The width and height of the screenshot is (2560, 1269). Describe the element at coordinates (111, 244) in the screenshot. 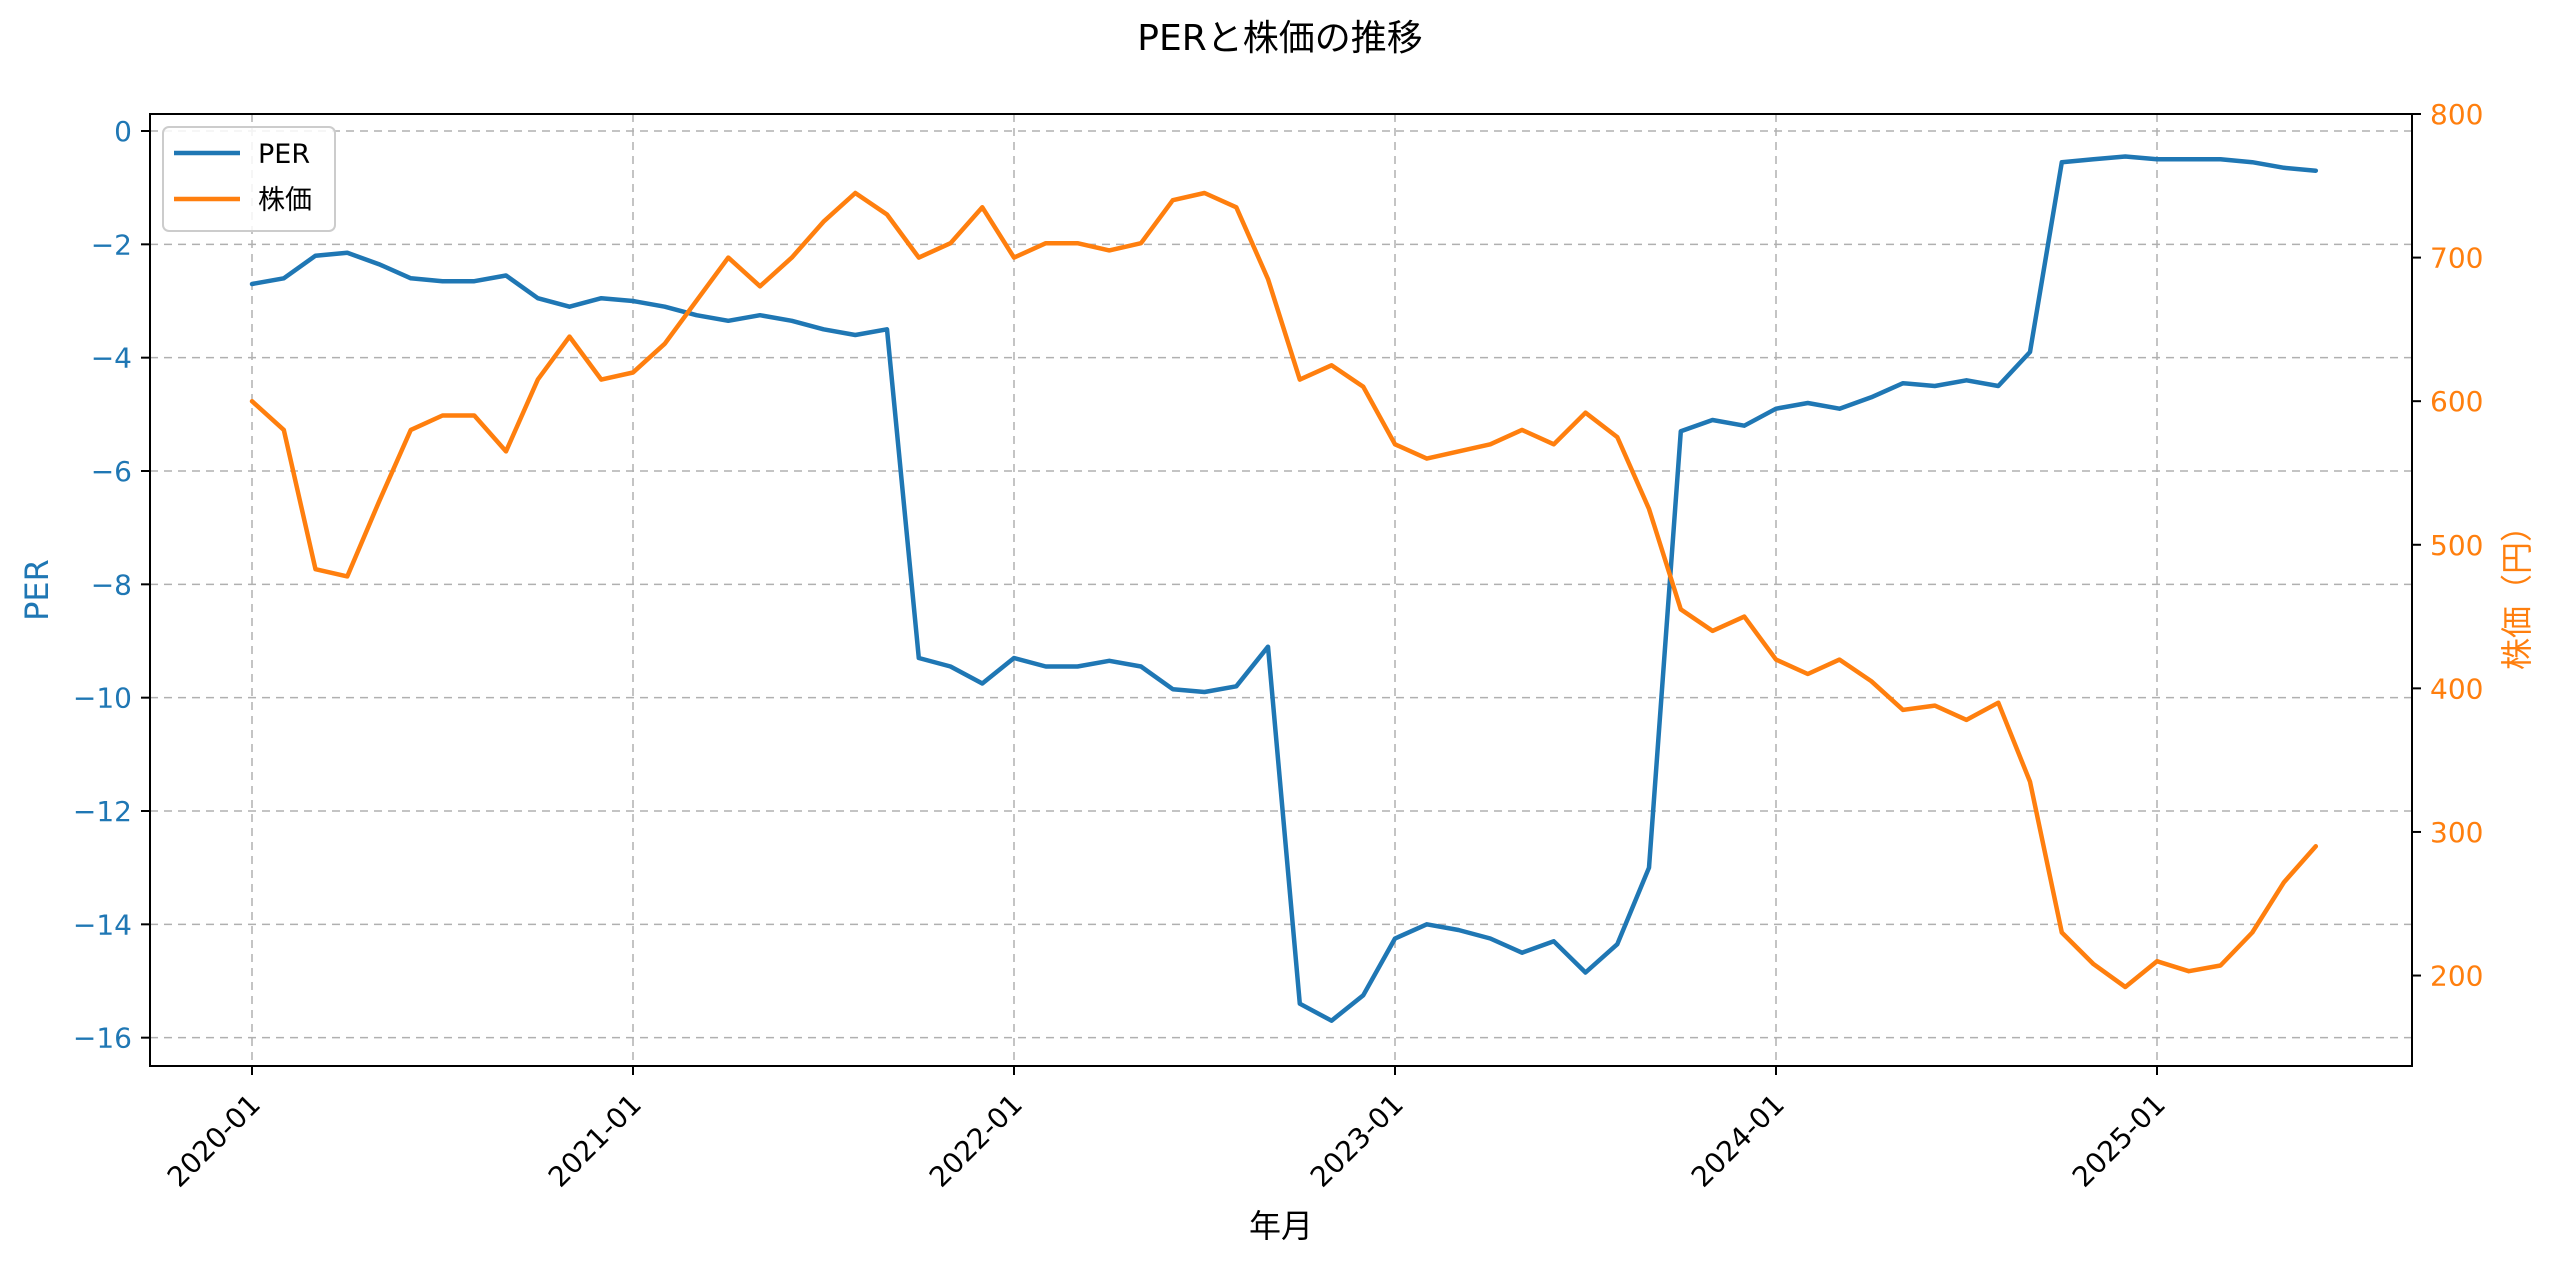

I see `left-tick-label: −2` at that location.